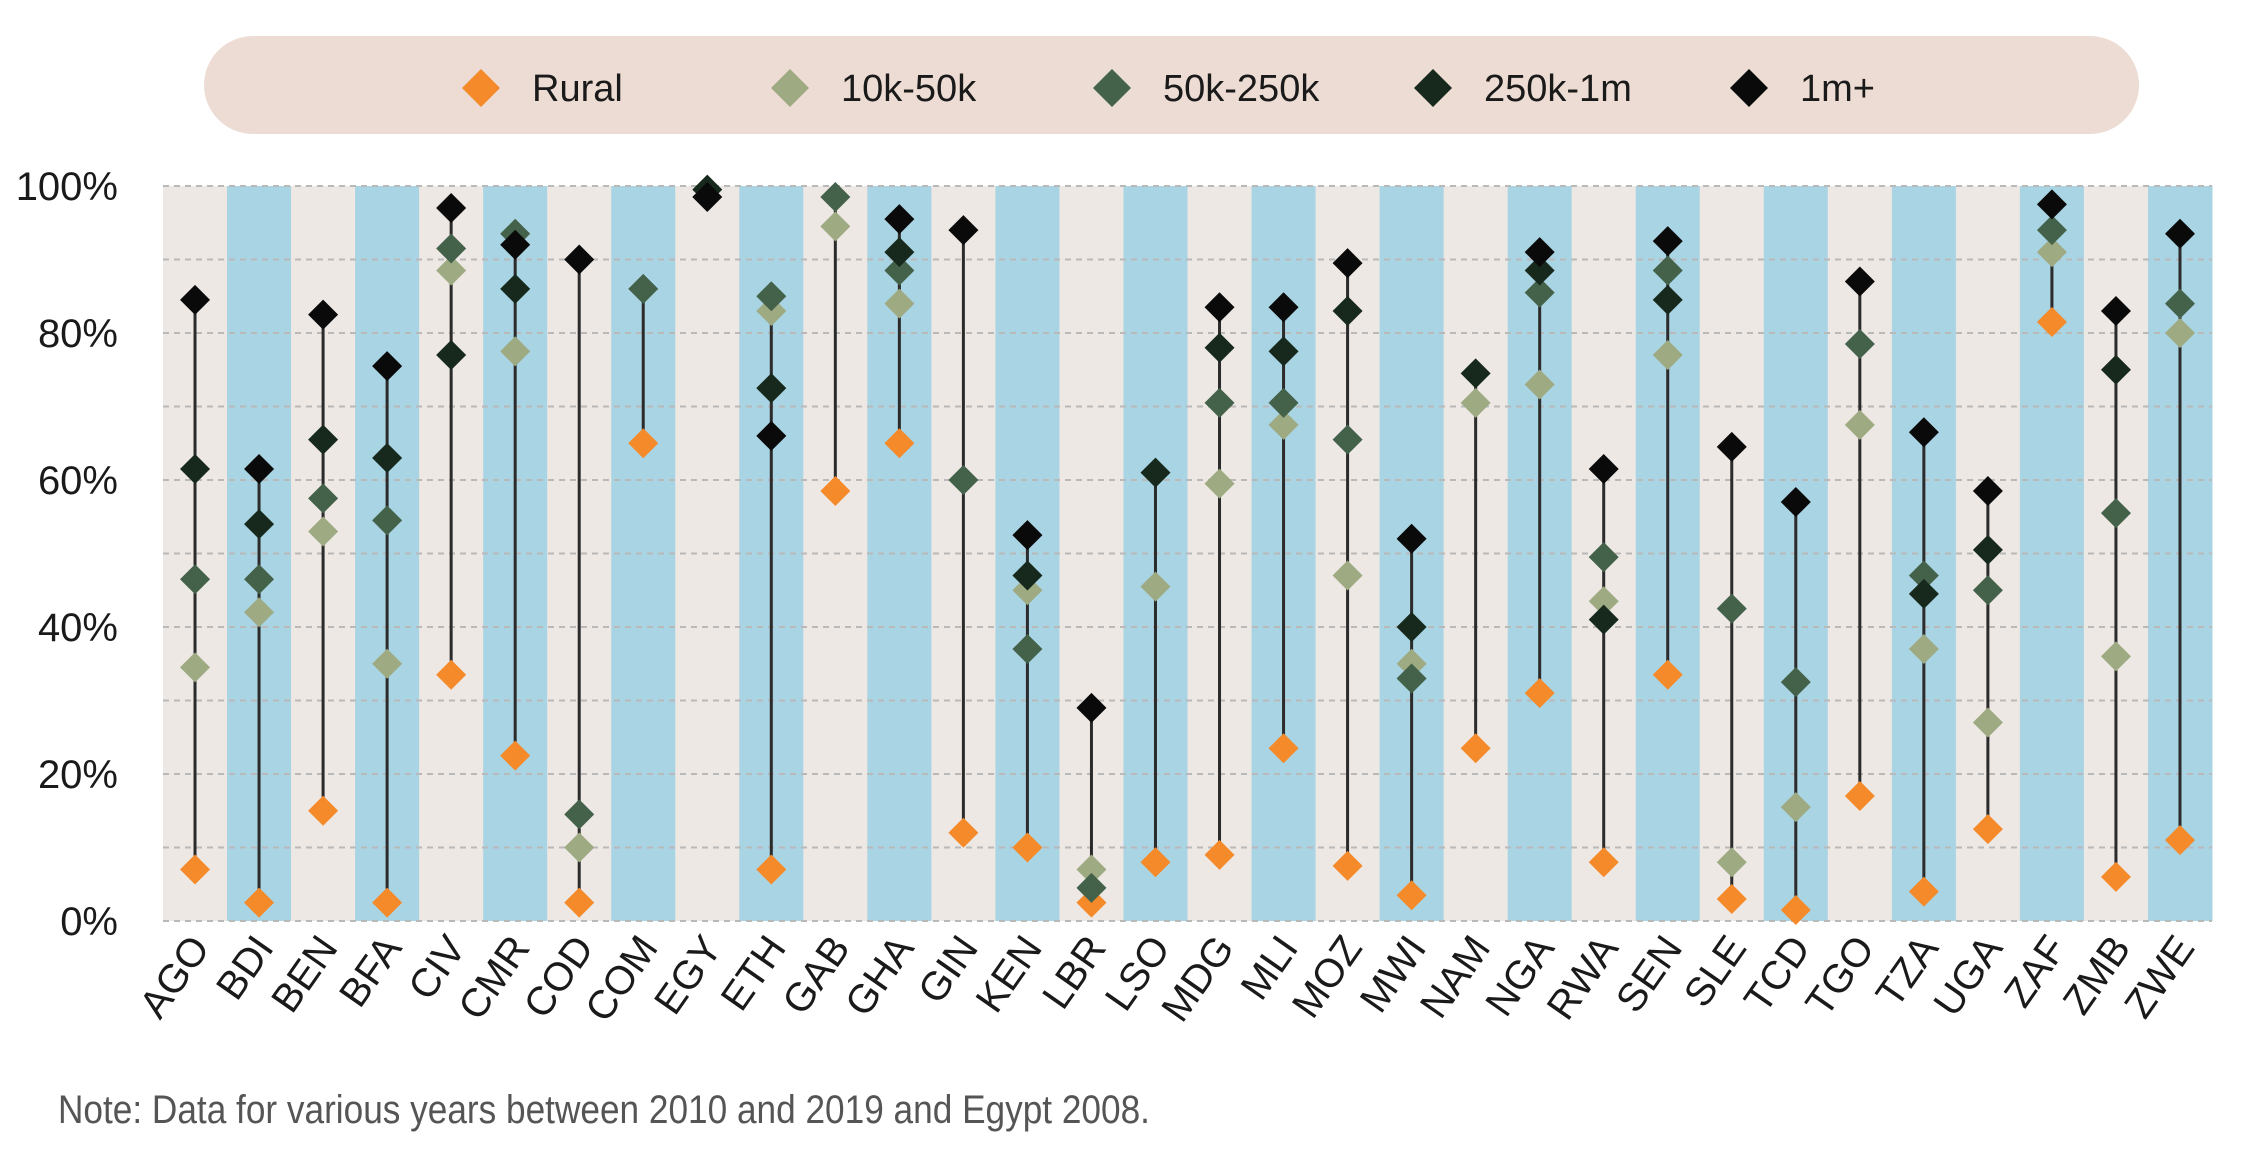 The image size is (2242, 1163). Describe the element at coordinates (1074, 972) in the screenshot. I see `x-tick-label: LBR` at that location.